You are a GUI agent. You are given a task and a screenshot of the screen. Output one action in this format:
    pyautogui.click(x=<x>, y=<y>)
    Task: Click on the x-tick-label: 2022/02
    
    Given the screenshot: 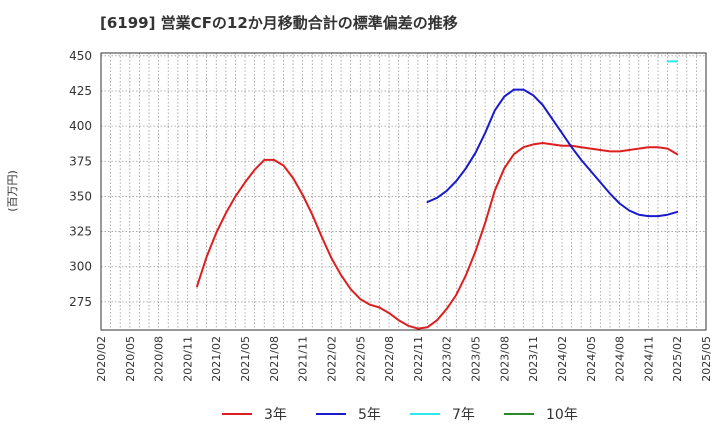 What is the action you would take?
    pyautogui.click(x=331, y=359)
    